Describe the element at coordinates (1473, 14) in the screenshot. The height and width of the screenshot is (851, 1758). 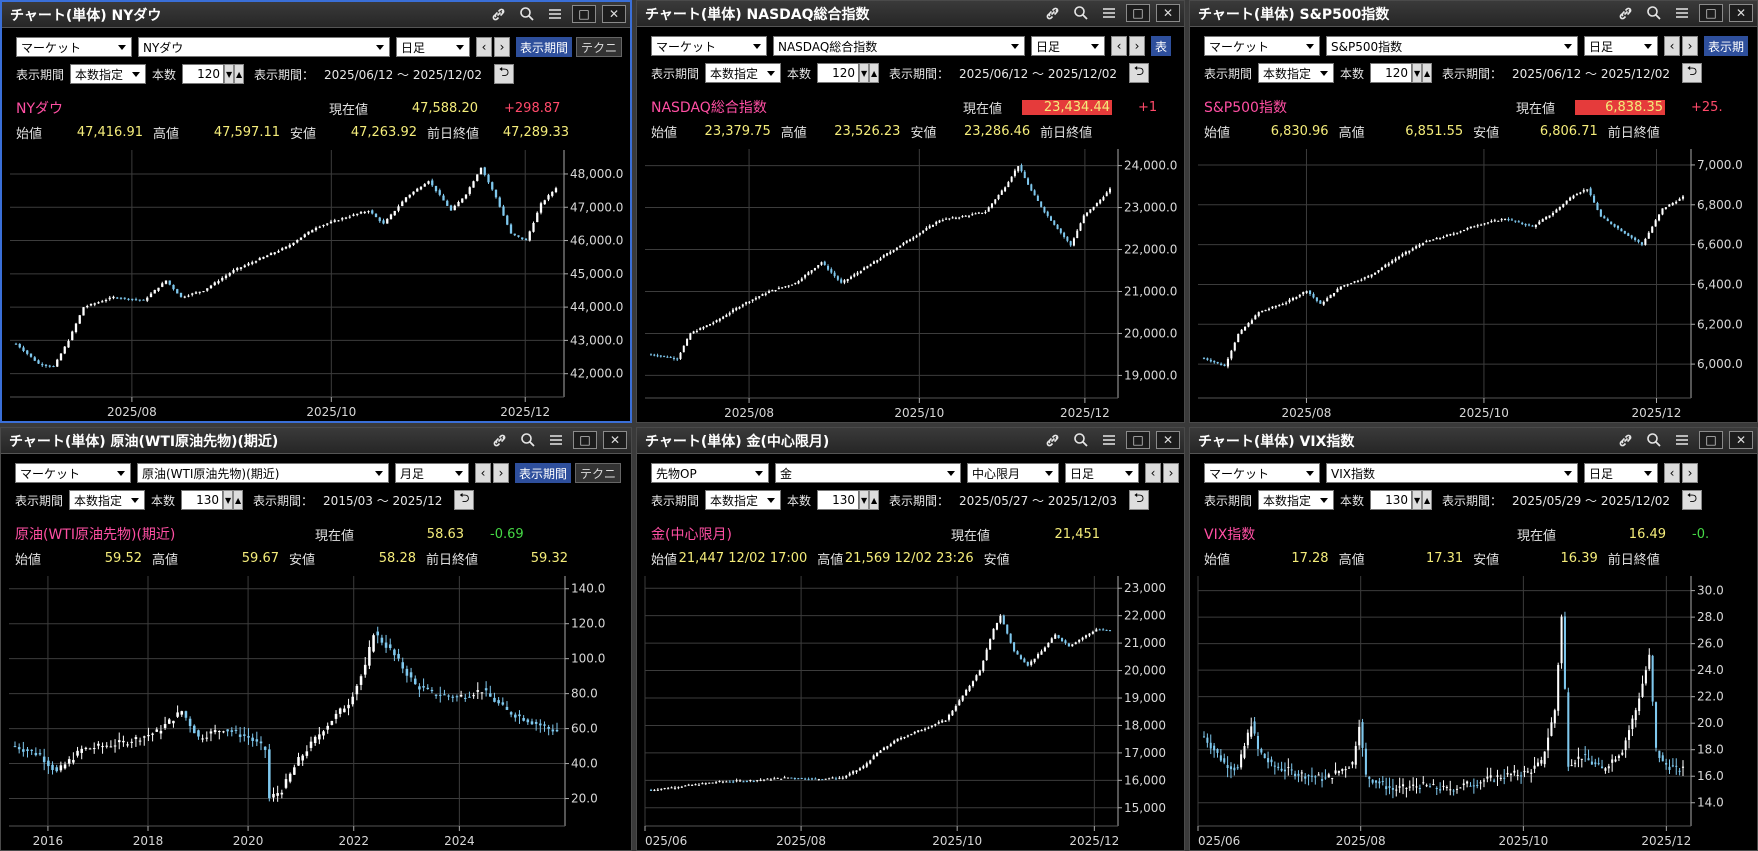
I see `panel-titlebar: チャート(単体) S&P500指数 □ ✕` at that location.